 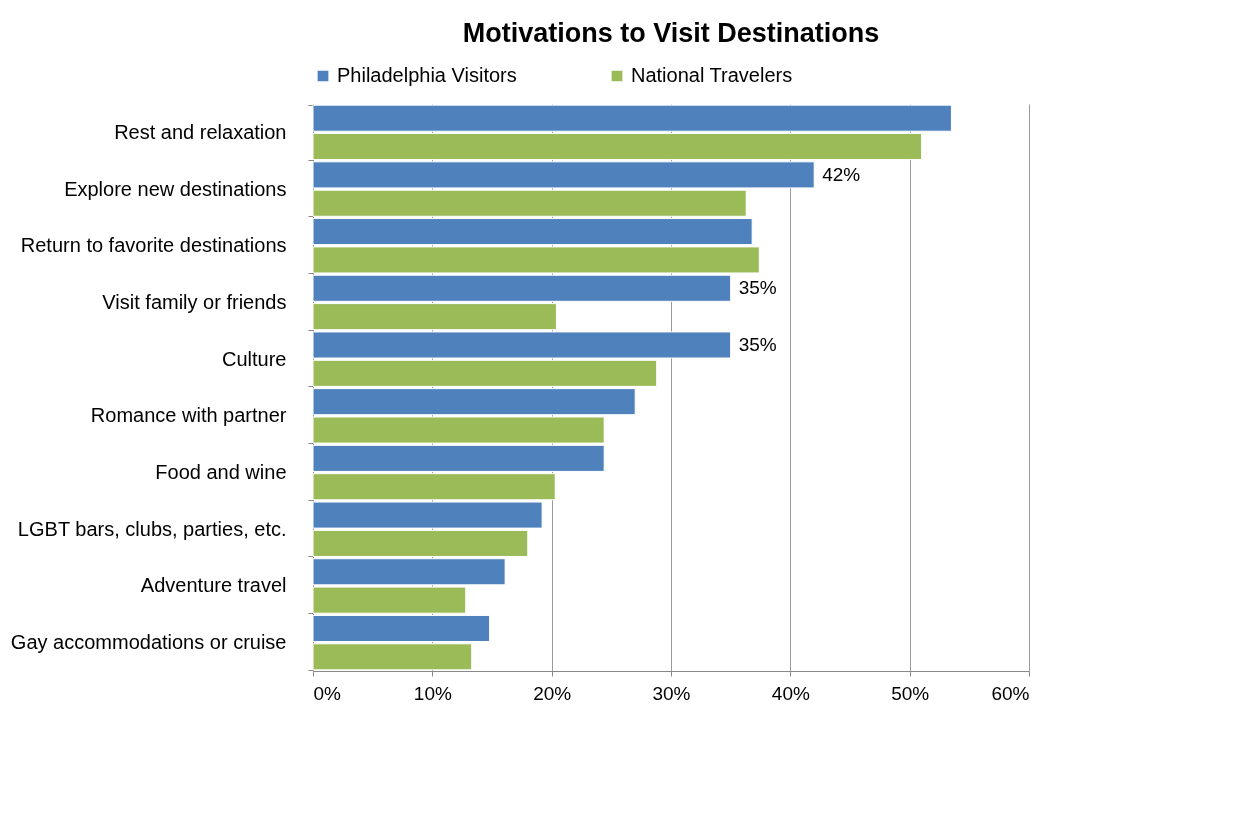 What do you see at coordinates (432, 693) in the screenshot?
I see `x-tick-label: 10%` at bounding box center [432, 693].